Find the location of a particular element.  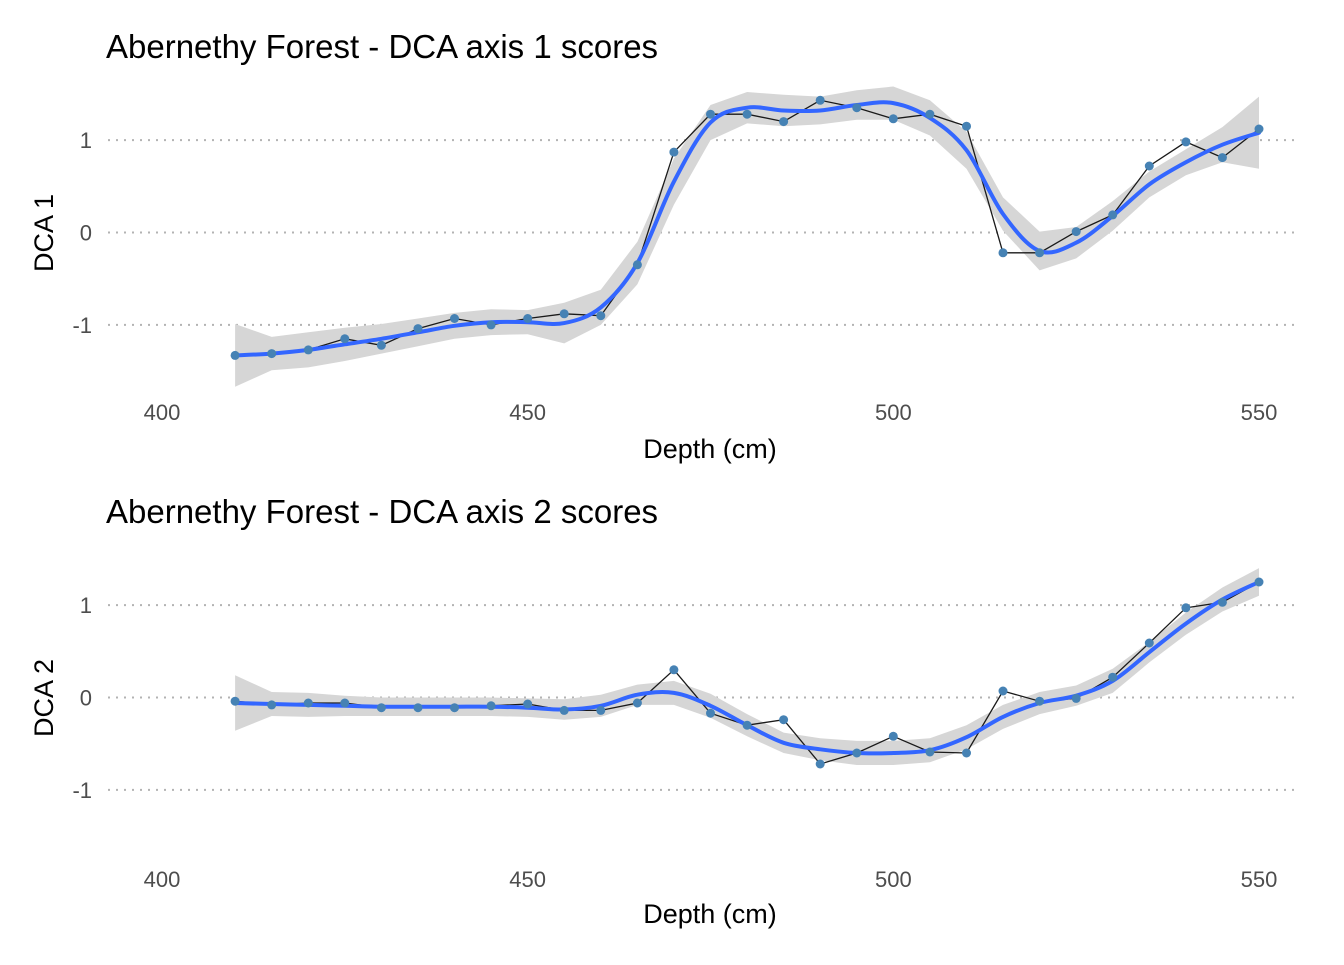

chart-title: Abernethy Forest - DCA axis 1 scores is located at coordinates (382, 46).